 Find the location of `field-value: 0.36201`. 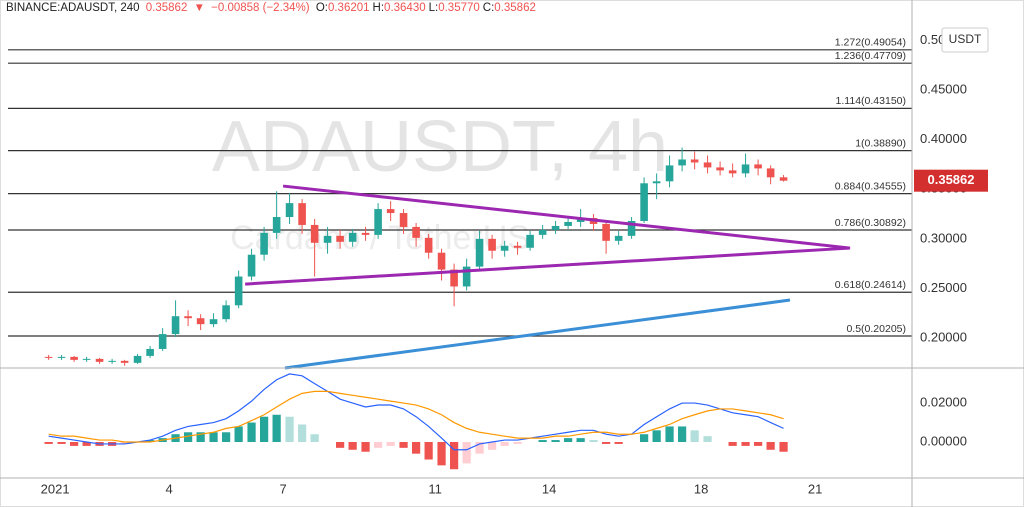

field-value: 0.36201 is located at coordinates (348, 8).